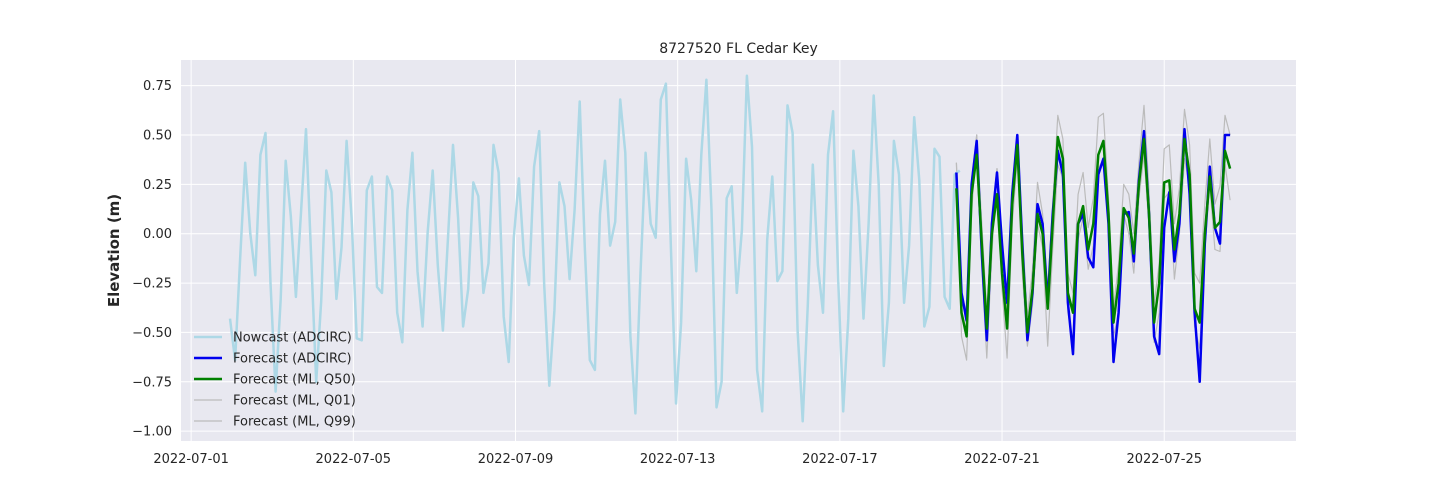  Describe the element at coordinates (738, 49) in the screenshot. I see `chart-title: 8727520 FL Cedar Key` at that location.